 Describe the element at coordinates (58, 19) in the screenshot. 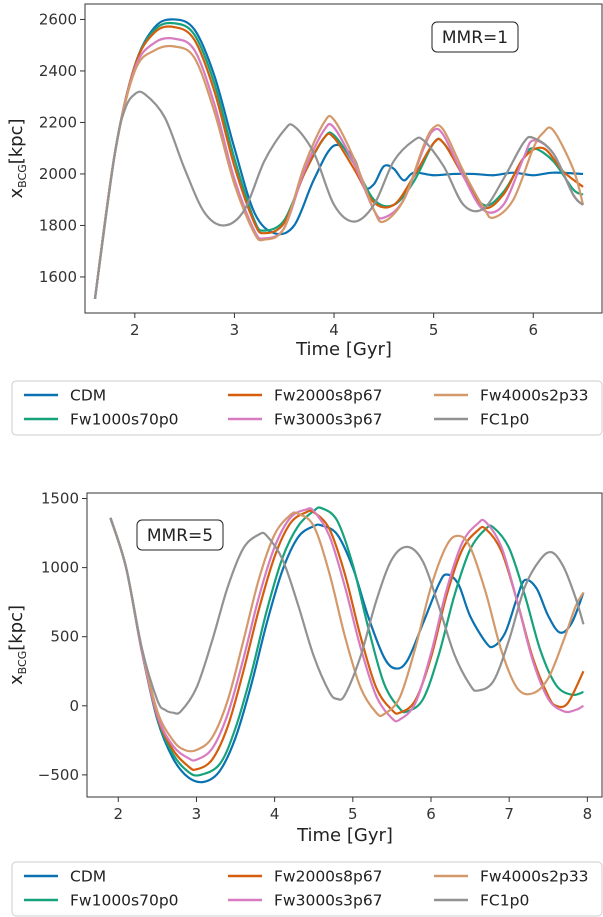

I see `y-tick-label: 2600` at that location.